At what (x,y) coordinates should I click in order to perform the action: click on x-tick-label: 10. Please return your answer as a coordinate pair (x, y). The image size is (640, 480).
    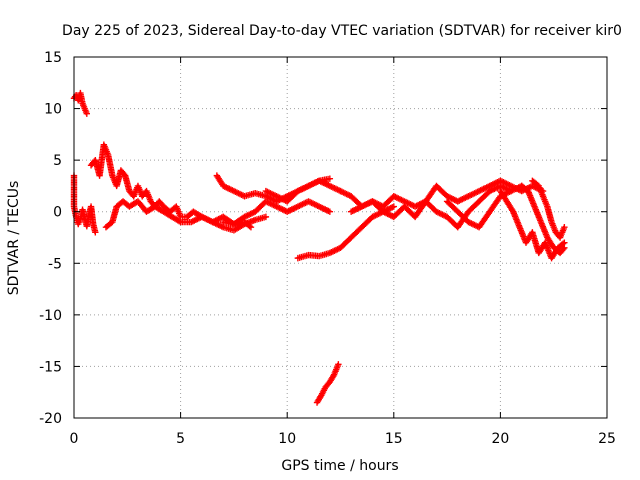
    Looking at the image, I should click on (287, 439).